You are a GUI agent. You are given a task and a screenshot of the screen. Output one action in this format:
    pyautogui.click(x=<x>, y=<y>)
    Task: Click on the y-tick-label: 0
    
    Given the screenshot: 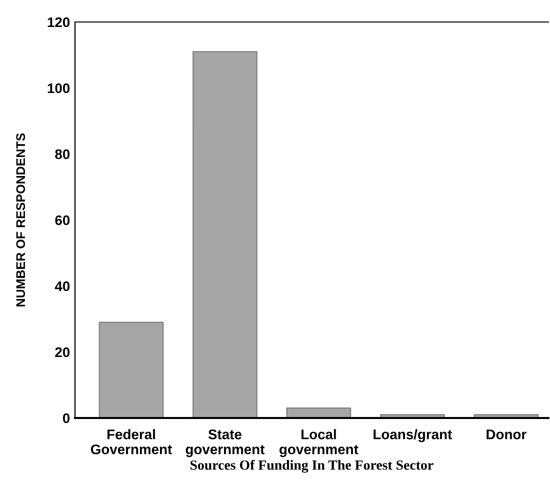 What is the action you would take?
    pyautogui.click(x=66, y=418)
    